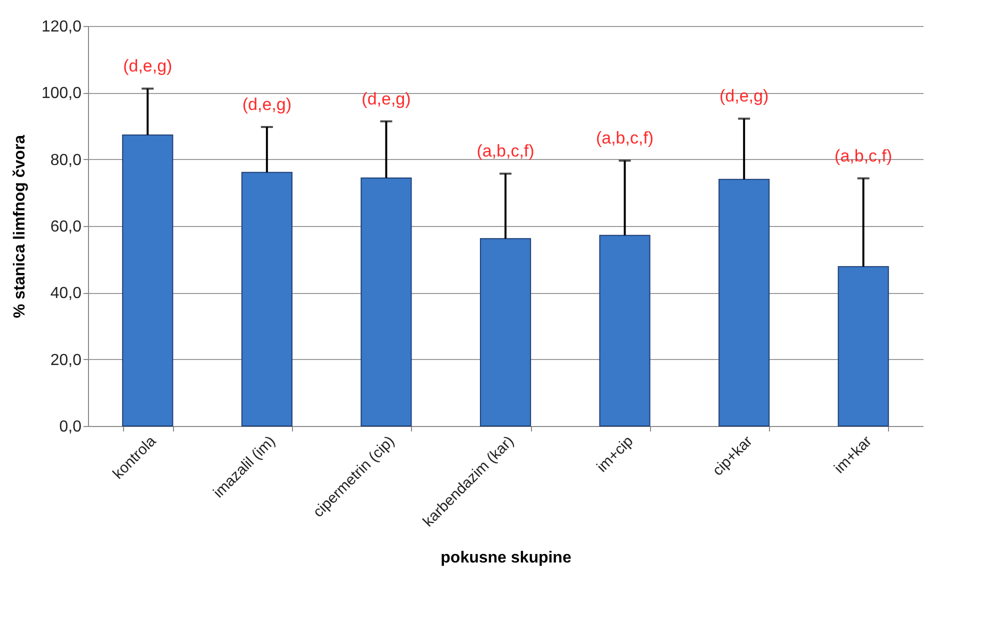 The width and height of the screenshot is (986, 637). I want to click on y-tick-label: 80,0, so click(66, 160).